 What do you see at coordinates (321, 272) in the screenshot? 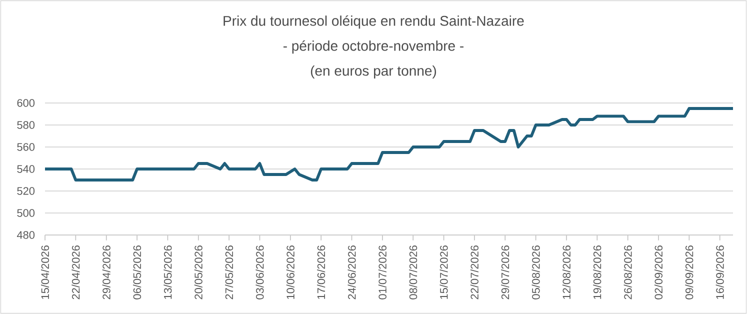
I see `x-tick-label: 17/06/2026` at bounding box center [321, 272].